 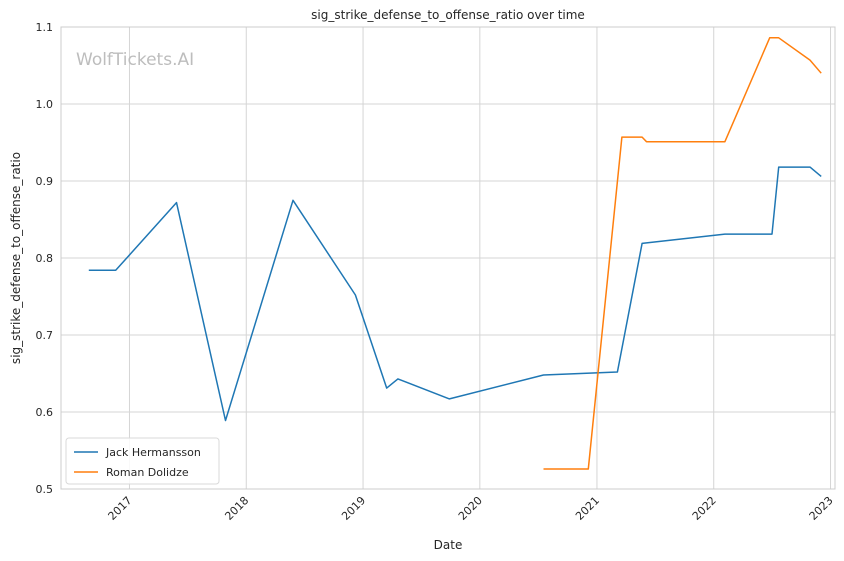 I want to click on y-tick-label: 0.5, so click(x=45, y=489).